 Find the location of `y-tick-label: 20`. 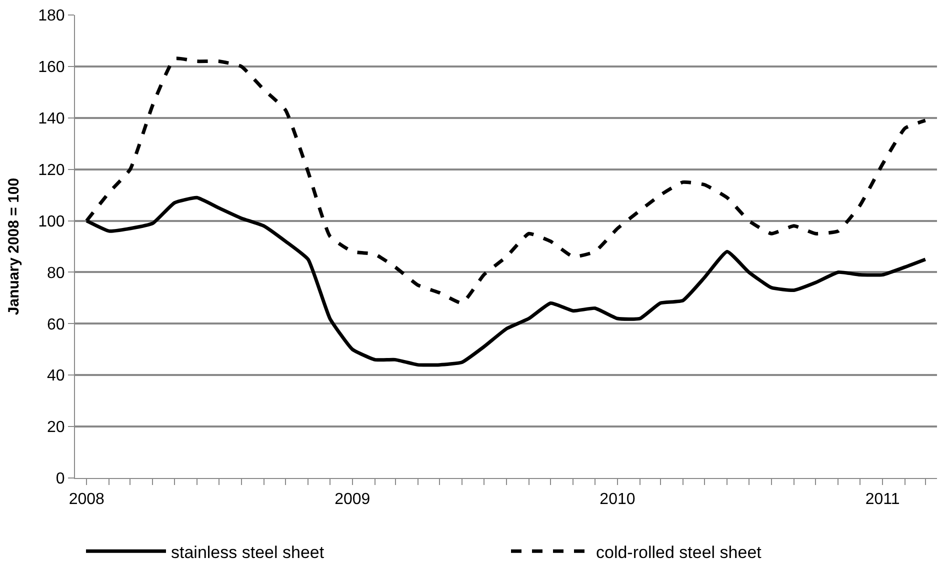

y-tick-label: 20 is located at coordinates (56, 427).